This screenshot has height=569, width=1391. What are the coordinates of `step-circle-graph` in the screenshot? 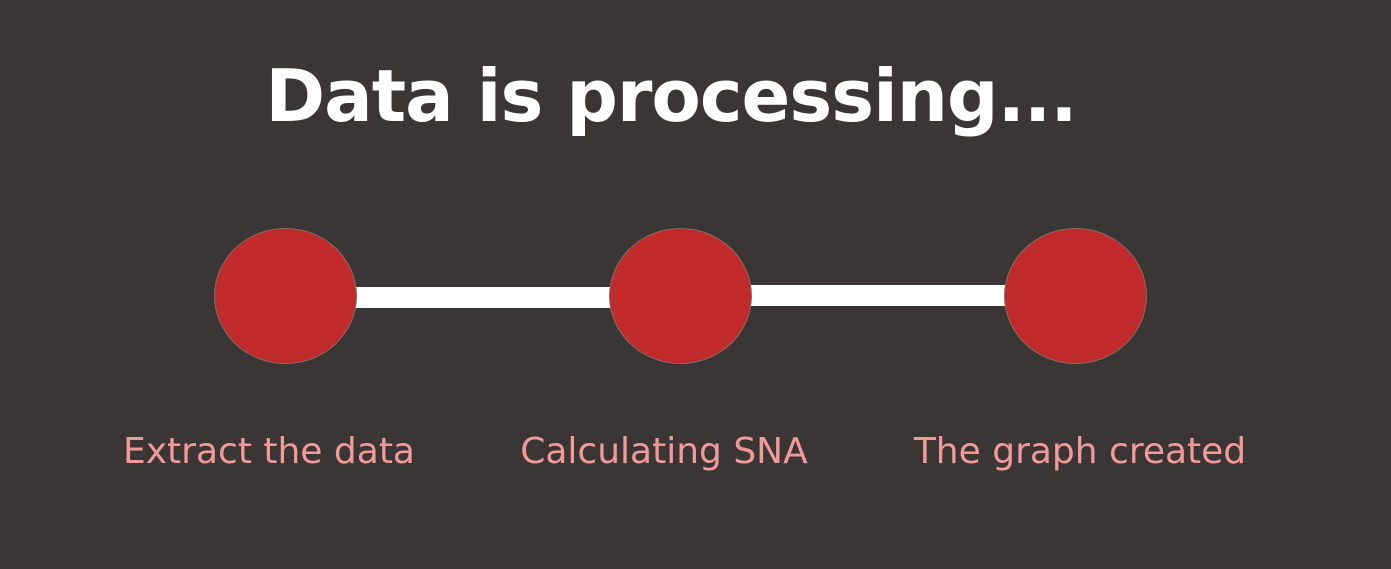 It's located at (1075, 296).